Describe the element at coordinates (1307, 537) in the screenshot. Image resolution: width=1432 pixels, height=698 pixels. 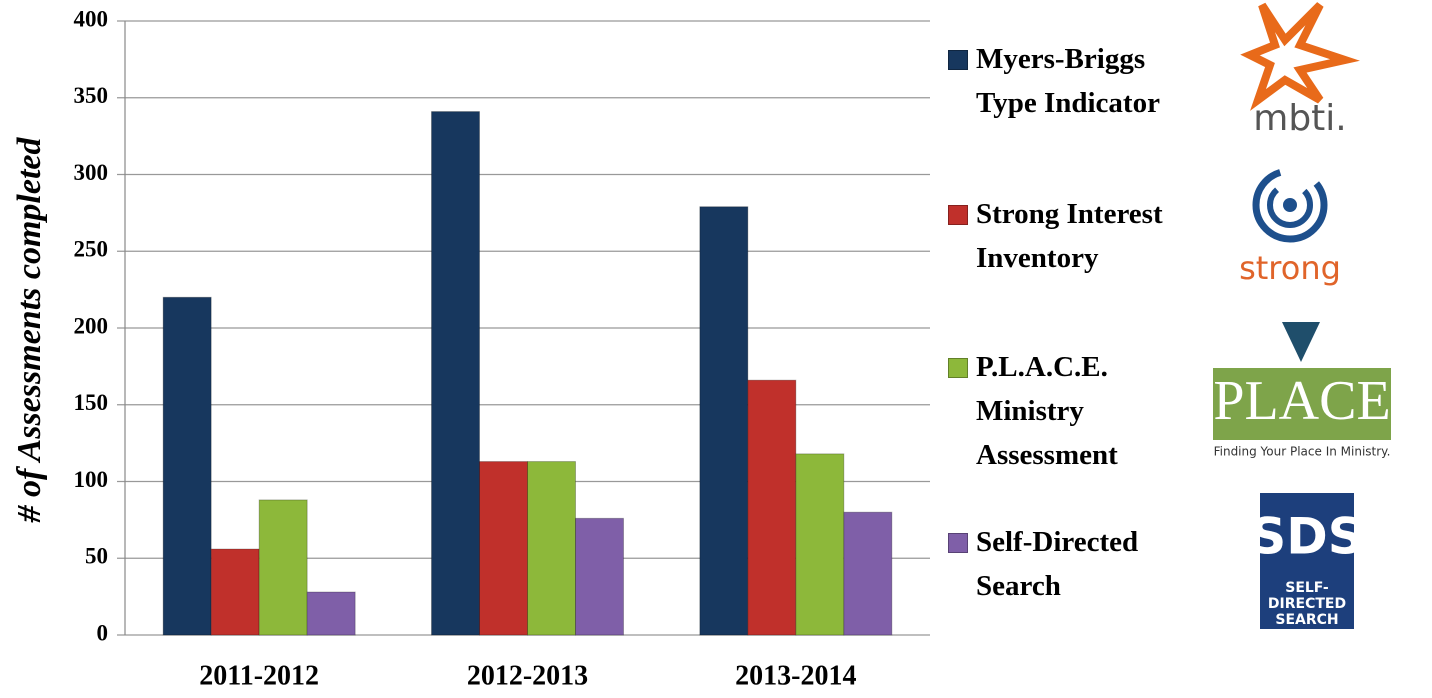
I see `logo-text: SDS` at that location.